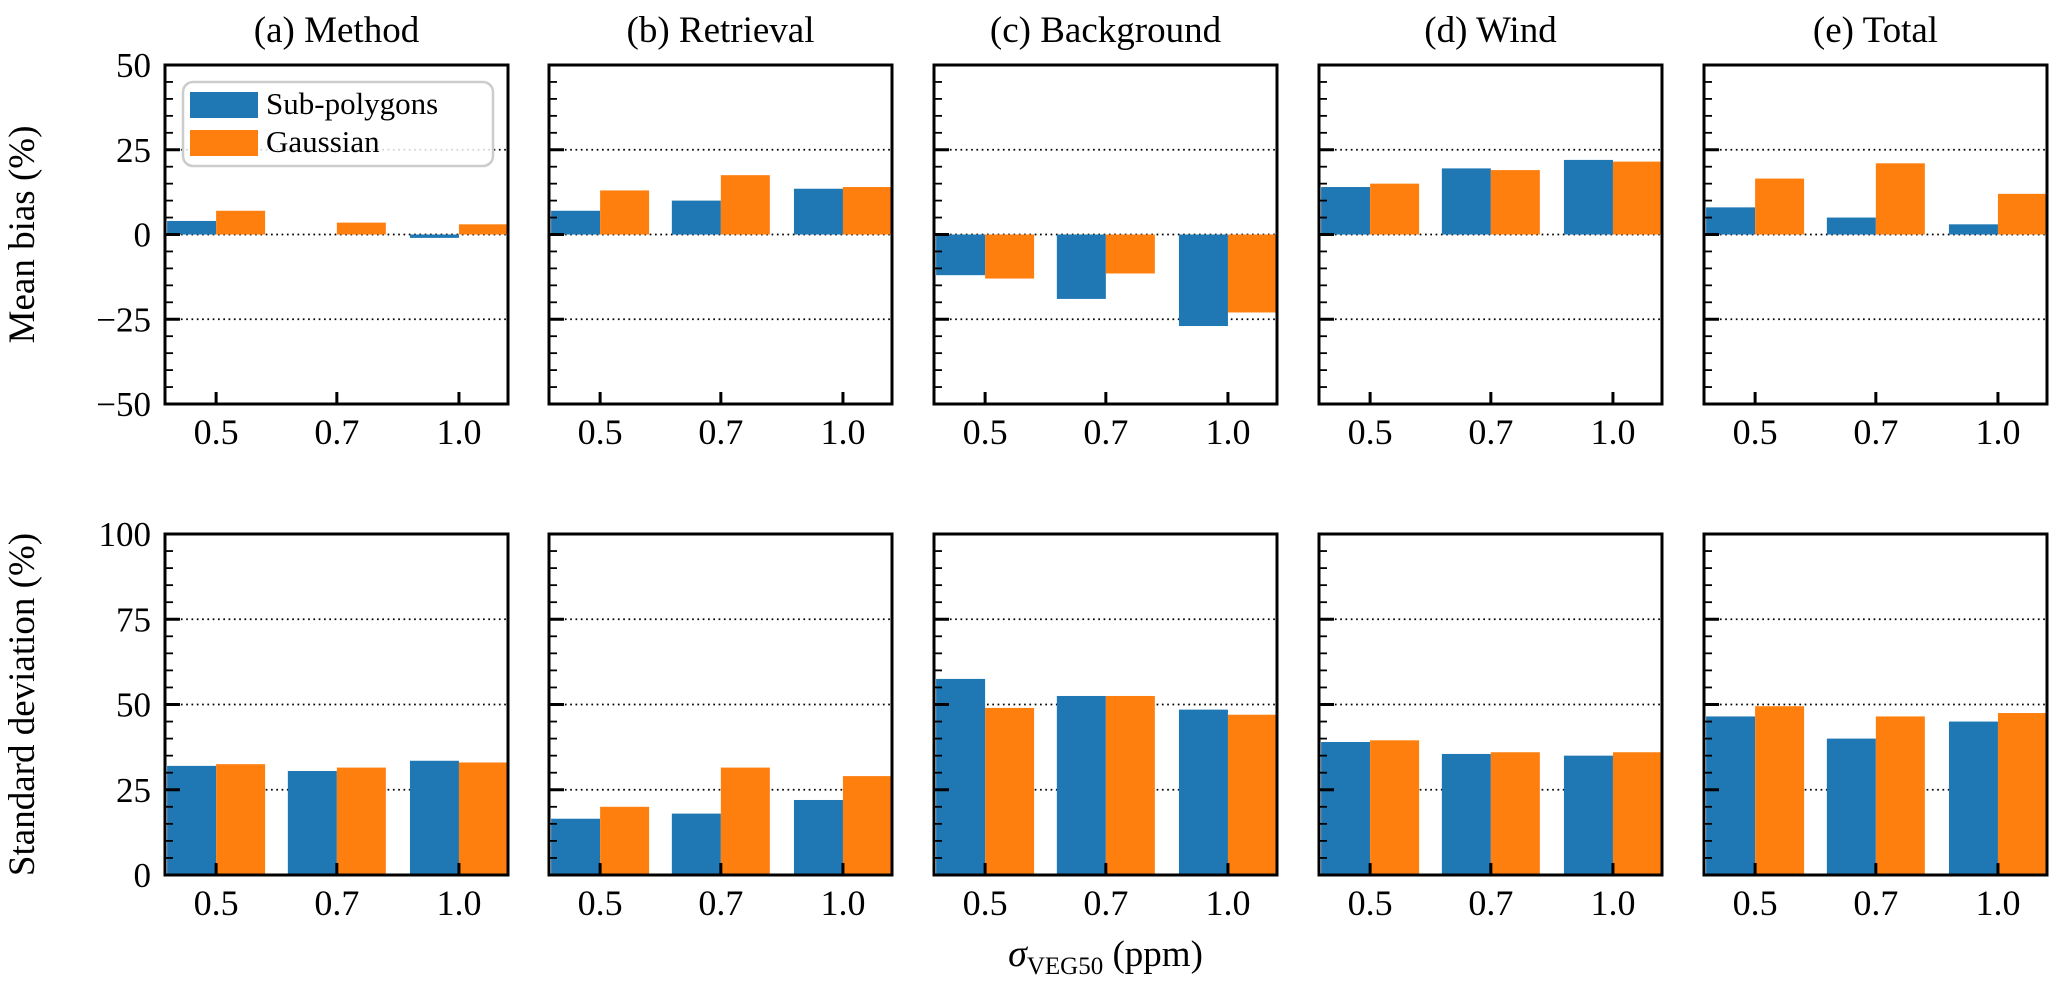 This screenshot has height=994, width=2067. I want to click on panel-row1-col0, so click(336, 704).